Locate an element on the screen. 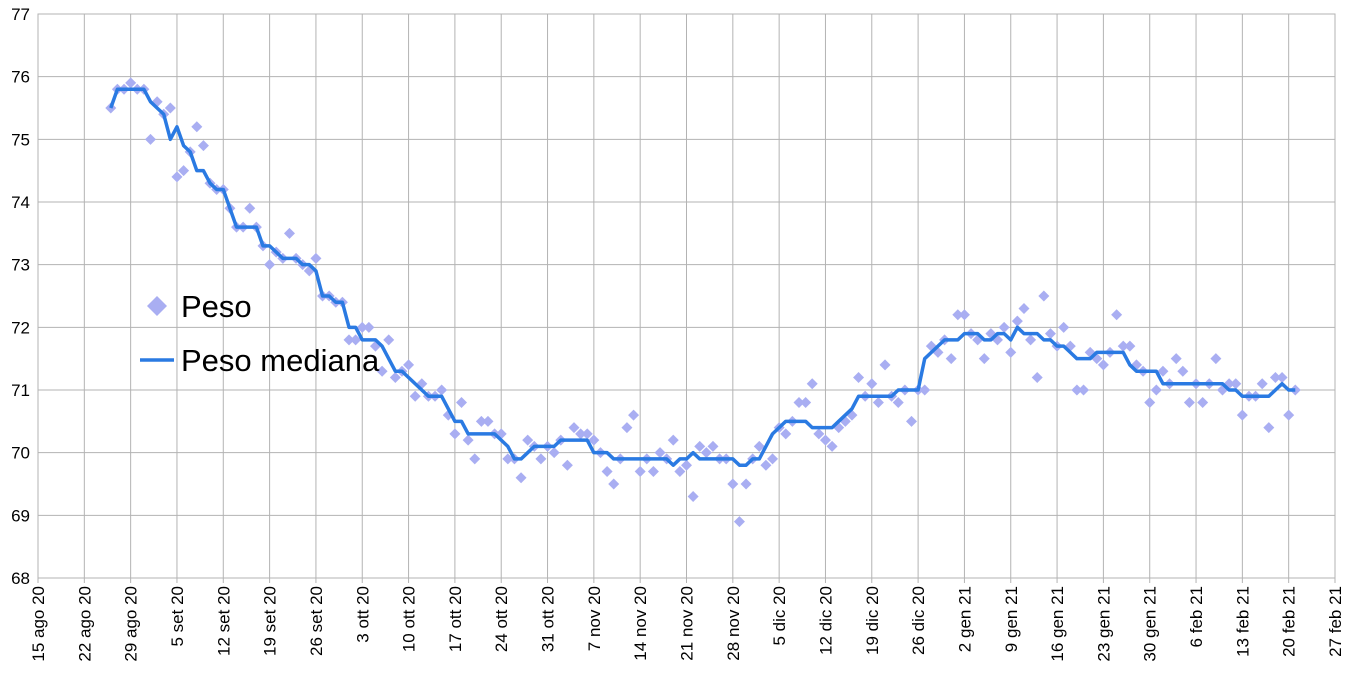 The image size is (1347, 685). x-tick-label: 30 gen 21 is located at coordinates (1150, 624).